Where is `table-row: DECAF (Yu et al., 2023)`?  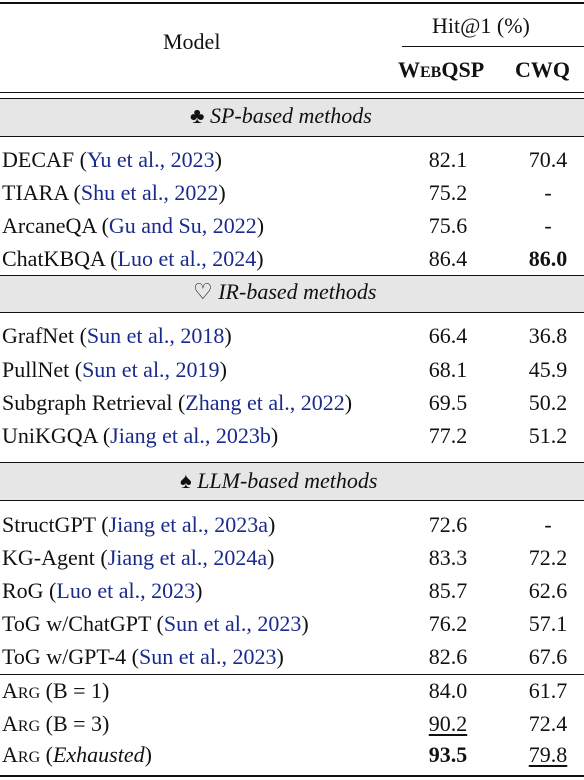
table-row: DECAF (Yu et al., 2023) is located at coordinates (112, 159).